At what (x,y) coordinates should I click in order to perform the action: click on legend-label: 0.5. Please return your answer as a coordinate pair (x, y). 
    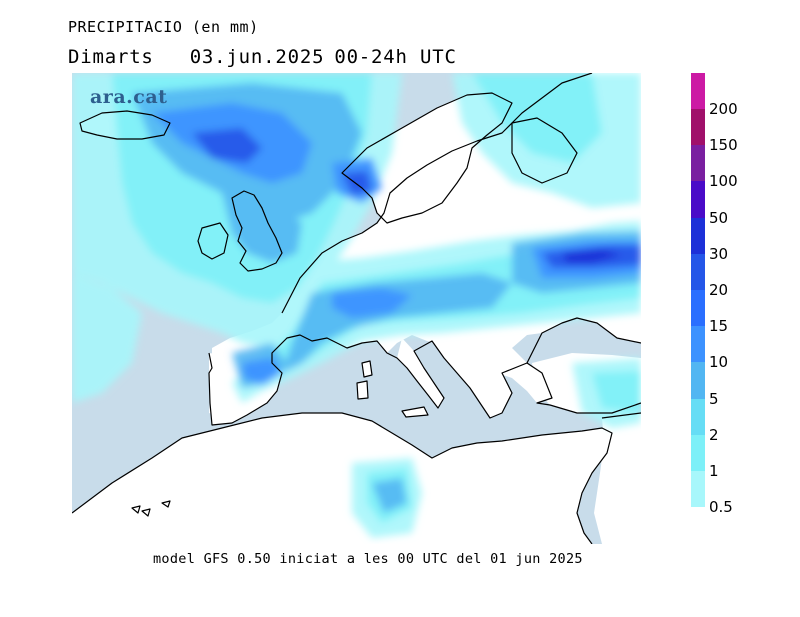
    Looking at the image, I should click on (721, 507).